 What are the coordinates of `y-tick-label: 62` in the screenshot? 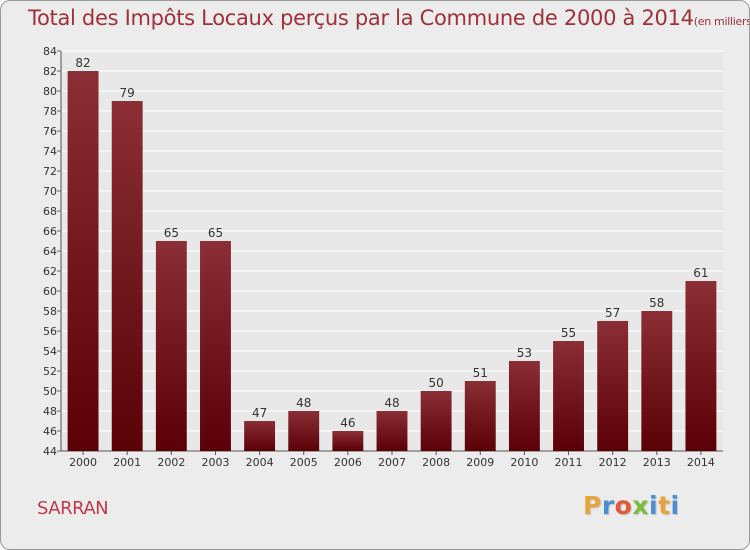 It's located at (50, 271).